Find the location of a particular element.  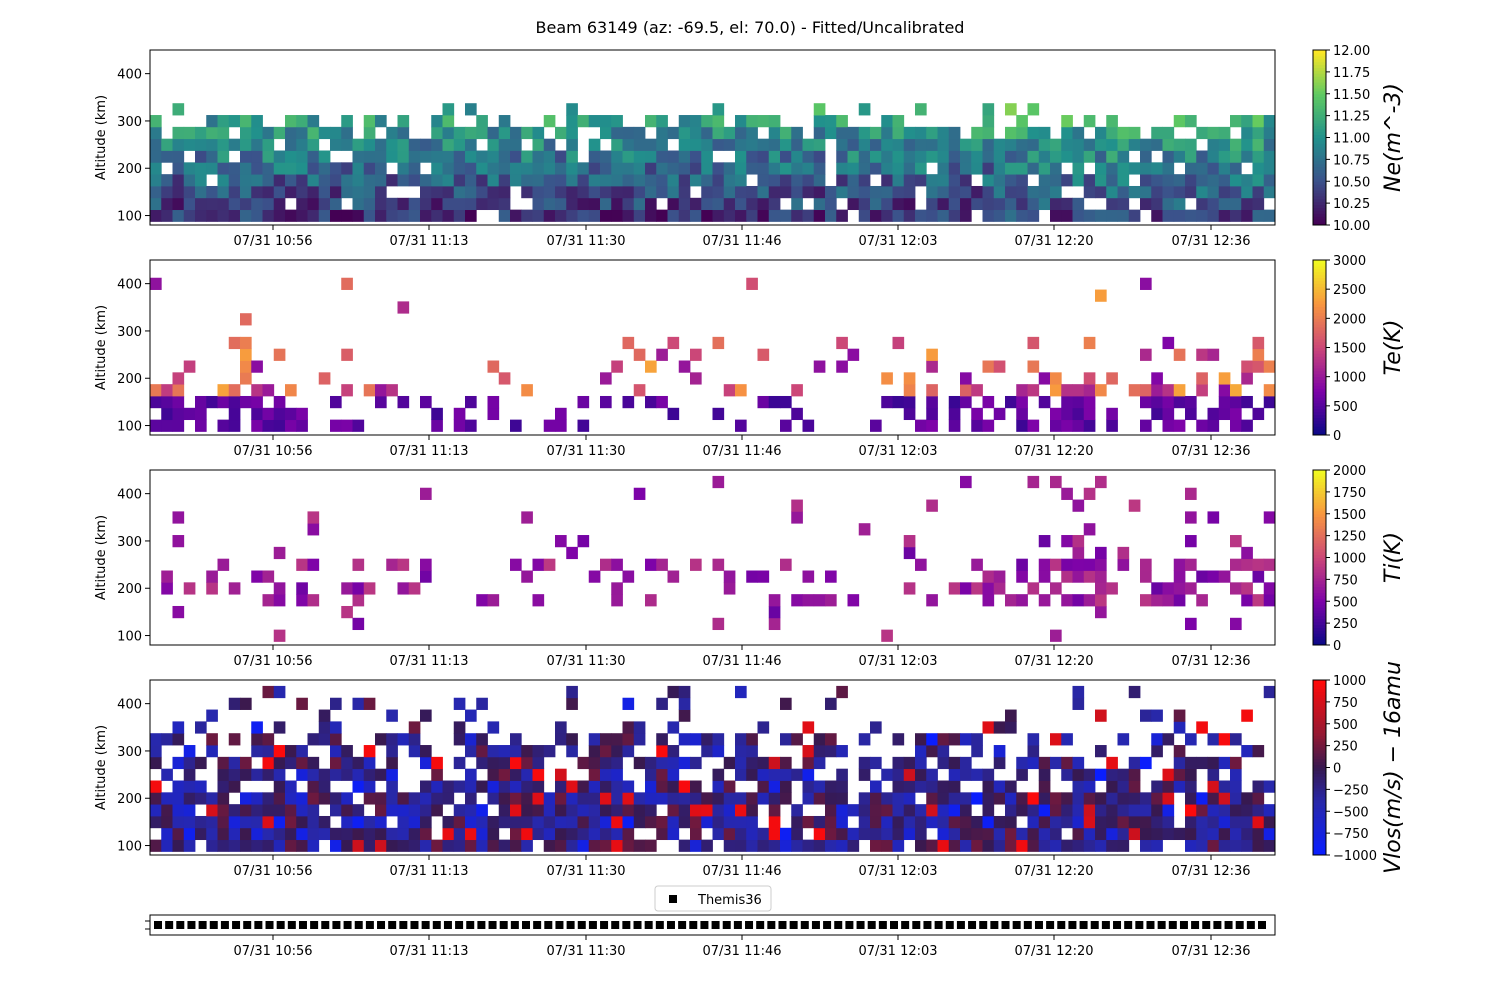

ti-axes-frame is located at coordinates (712, 557).